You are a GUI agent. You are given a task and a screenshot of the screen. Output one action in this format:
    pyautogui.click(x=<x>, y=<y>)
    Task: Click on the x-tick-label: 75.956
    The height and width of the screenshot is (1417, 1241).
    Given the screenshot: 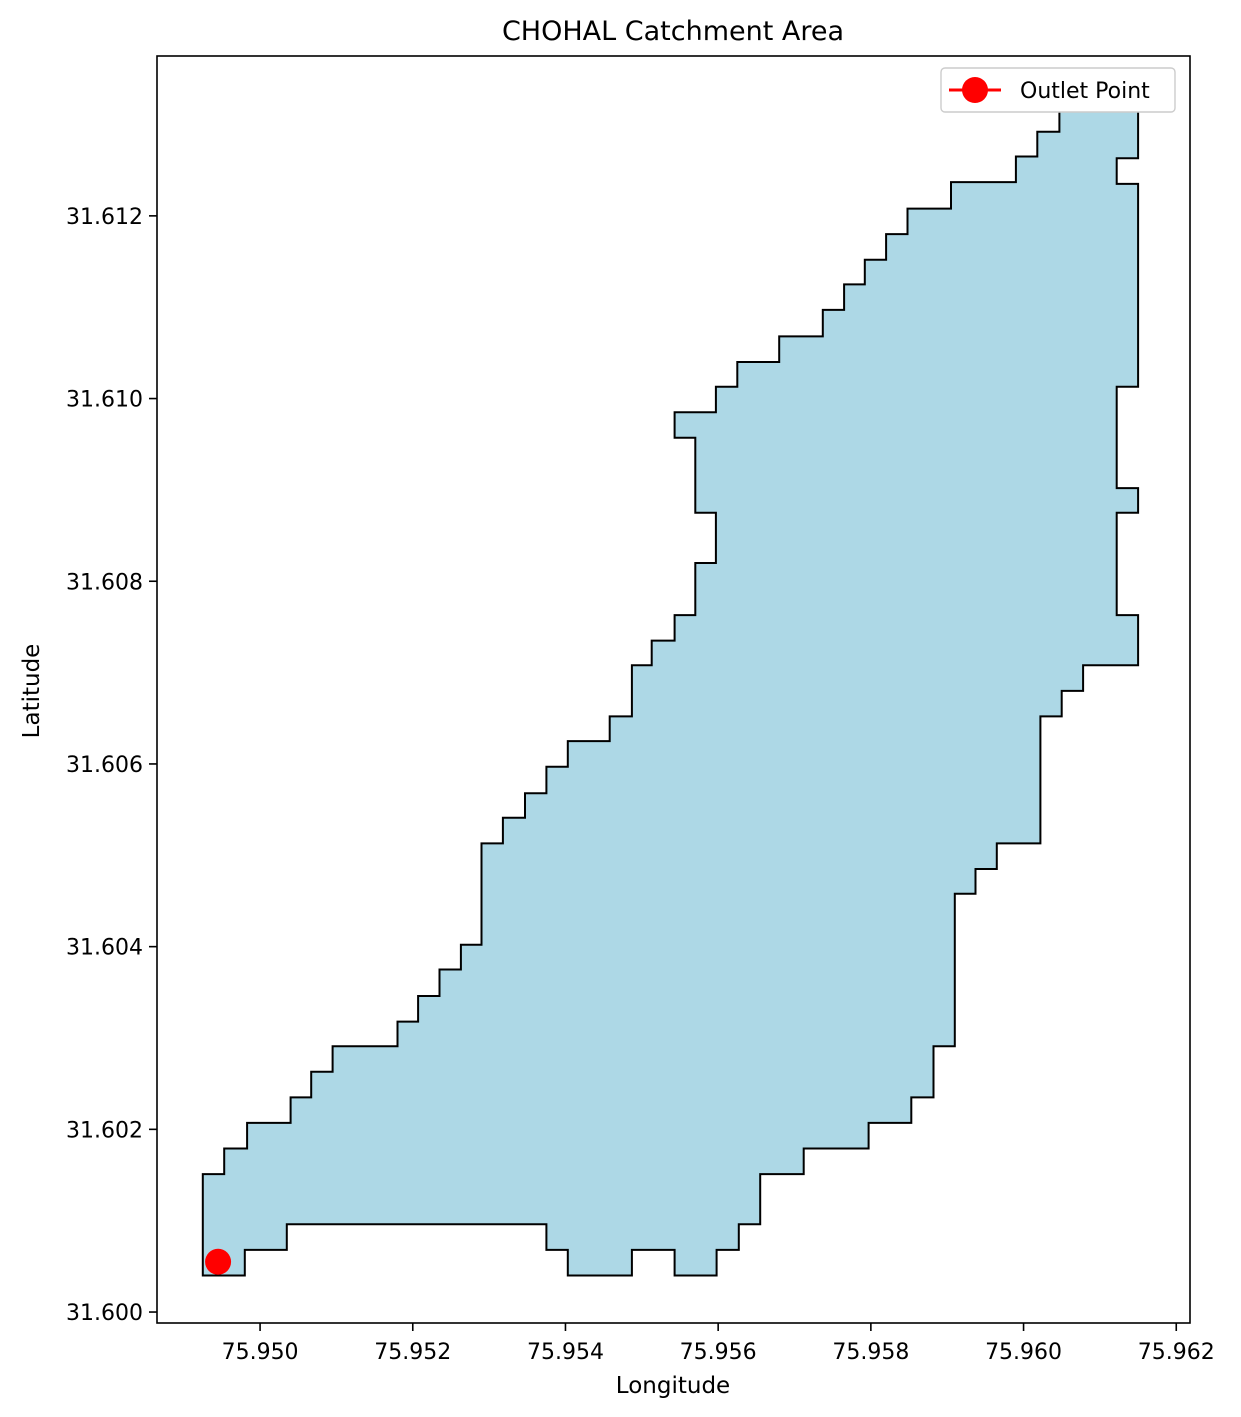 What is the action you would take?
    pyautogui.click(x=718, y=1352)
    